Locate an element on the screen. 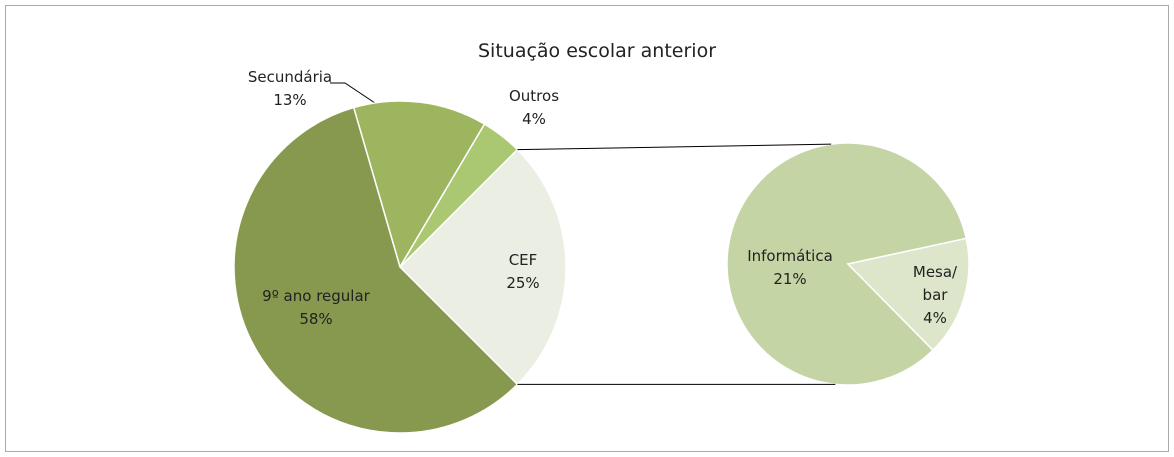 This screenshot has height=457, width=1174. slice-label: Outros is located at coordinates (534, 96).